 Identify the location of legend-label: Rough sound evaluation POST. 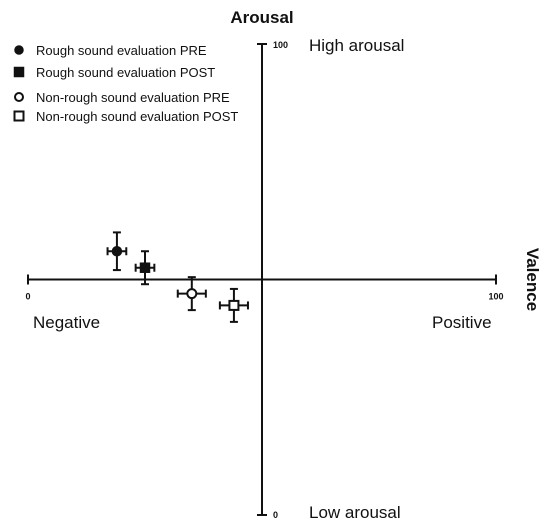
(125, 72).